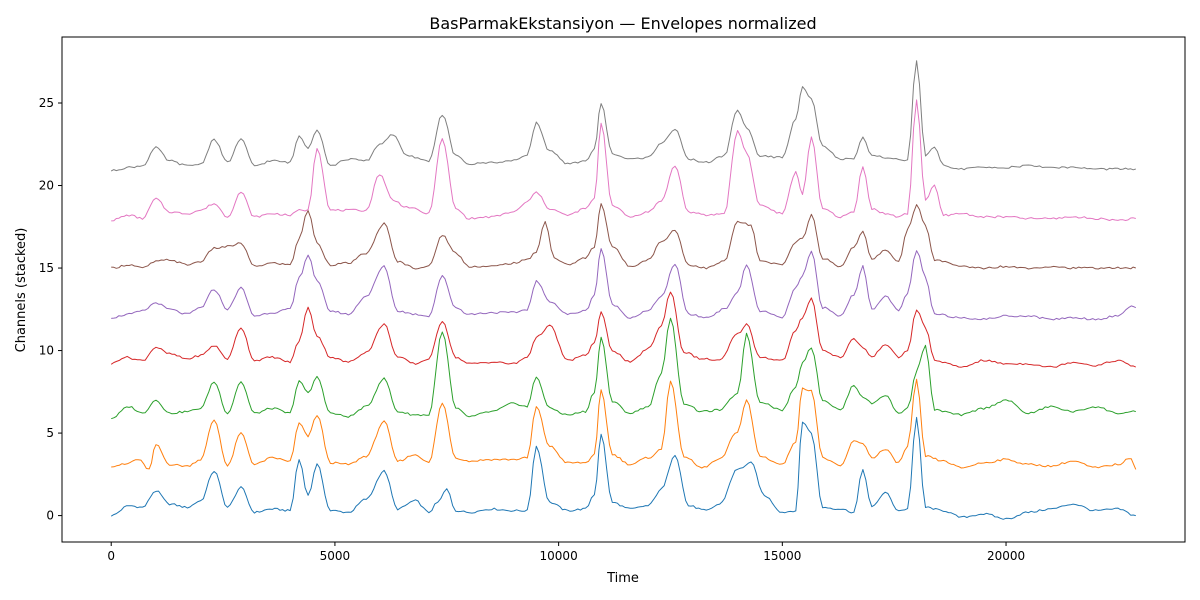 The height and width of the screenshot is (600, 1200). I want to click on x-tick-label: 20000, so click(1006, 556).